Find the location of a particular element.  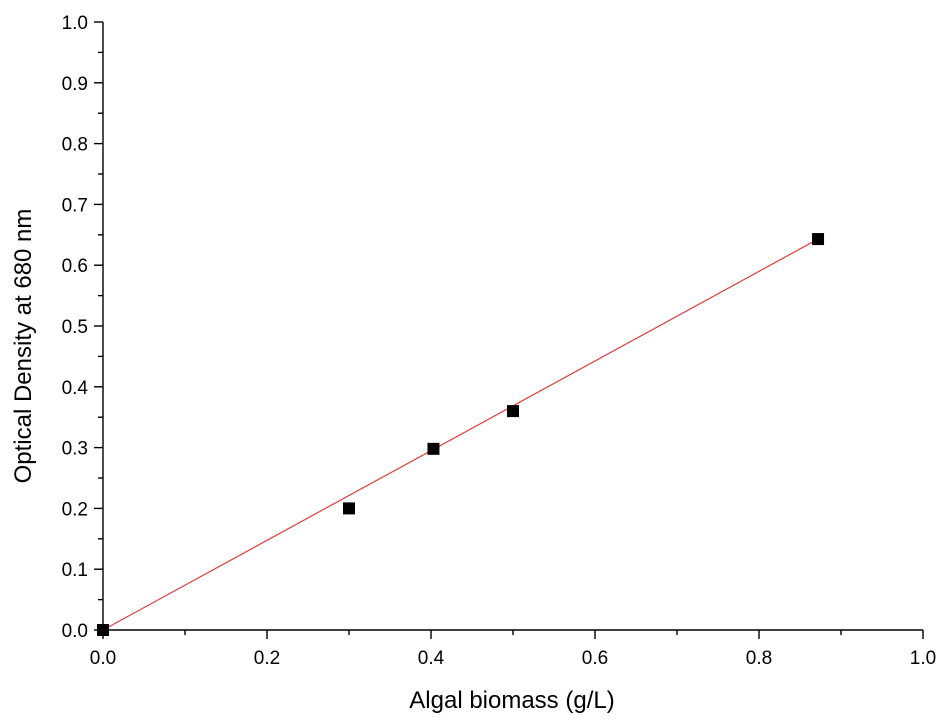

y-tick-label: 0.1 is located at coordinates (75, 570).